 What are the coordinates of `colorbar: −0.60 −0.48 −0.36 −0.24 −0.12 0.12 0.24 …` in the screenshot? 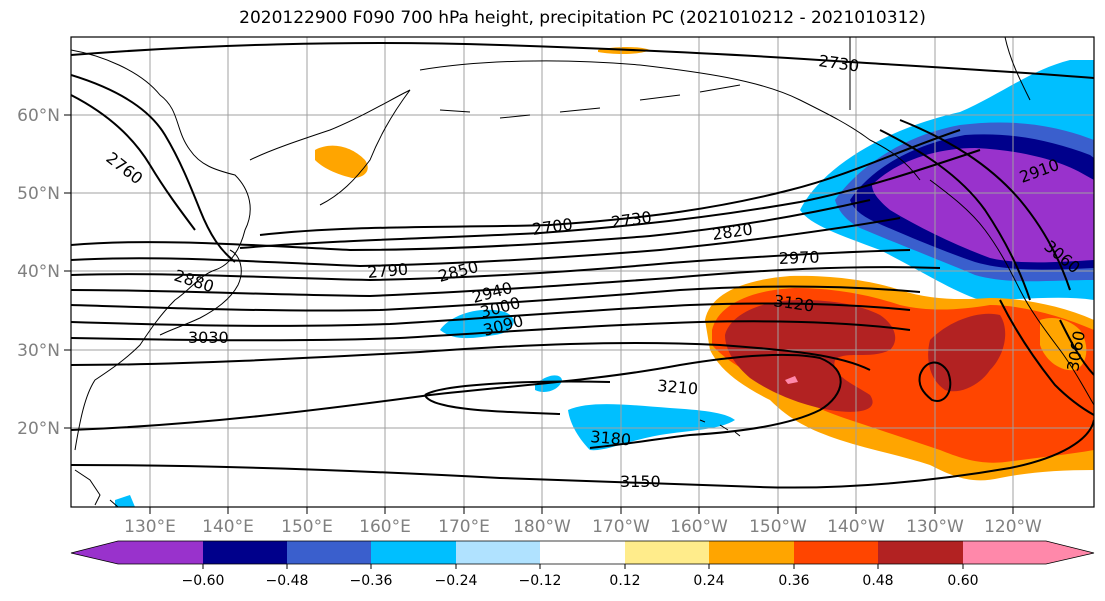 It's located at (582, 564).